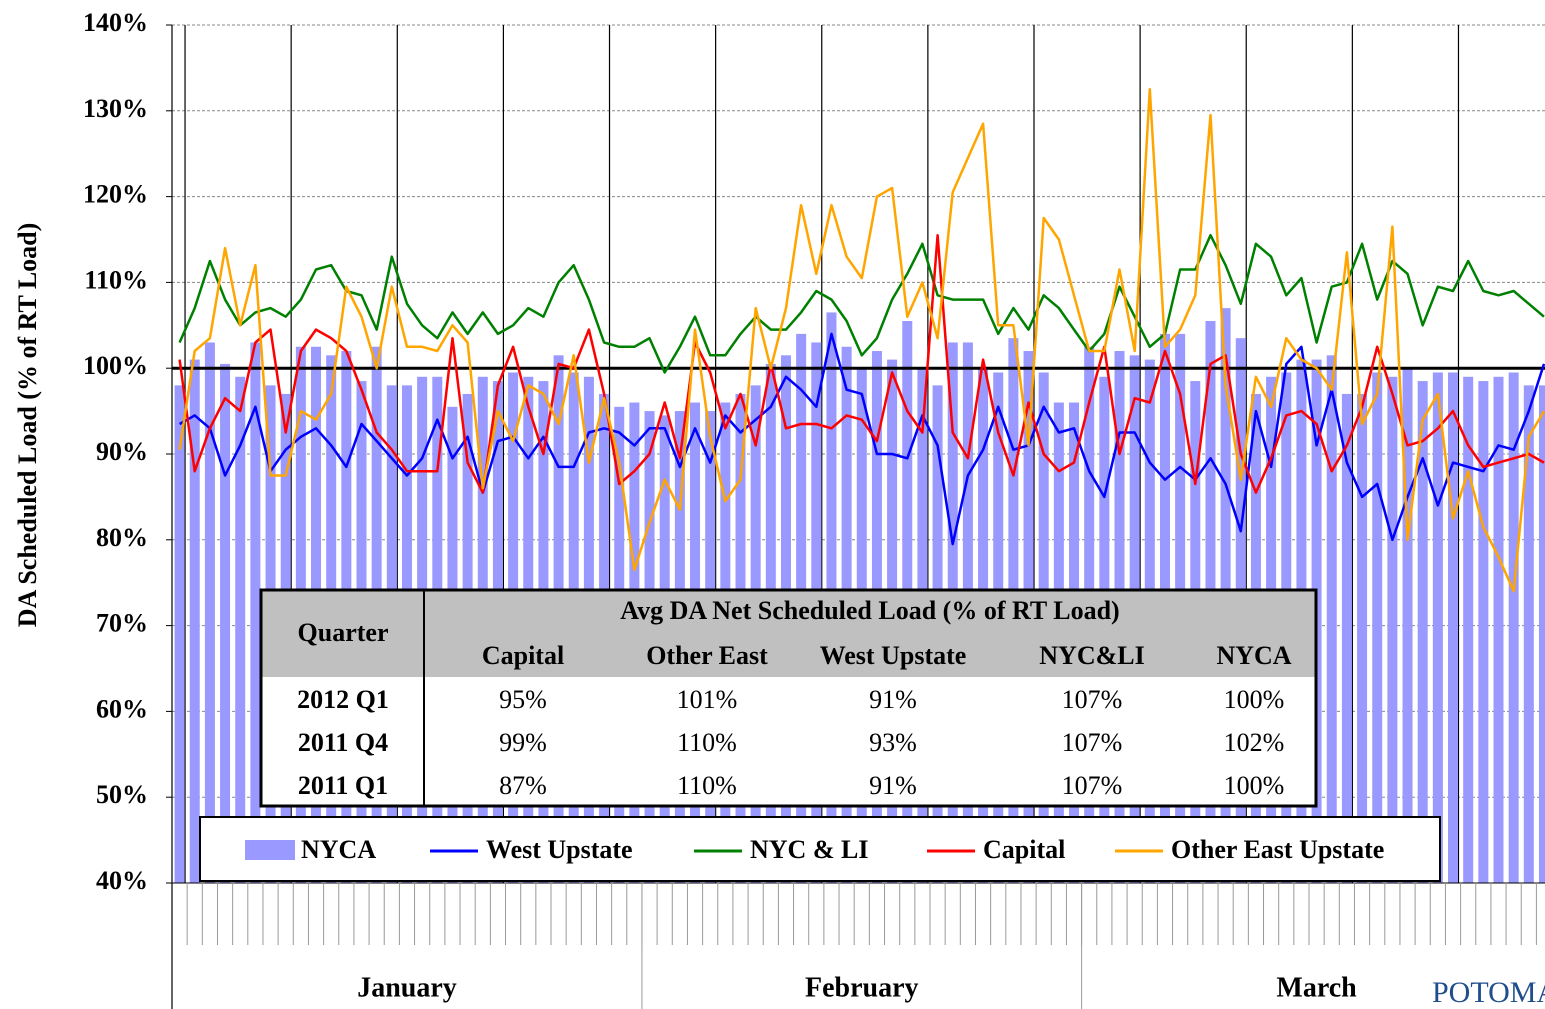 The height and width of the screenshot is (1009, 1545). What do you see at coordinates (559, 849) in the screenshot?
I see `legend-label: West Upstate` at bounding box center [559, 849].